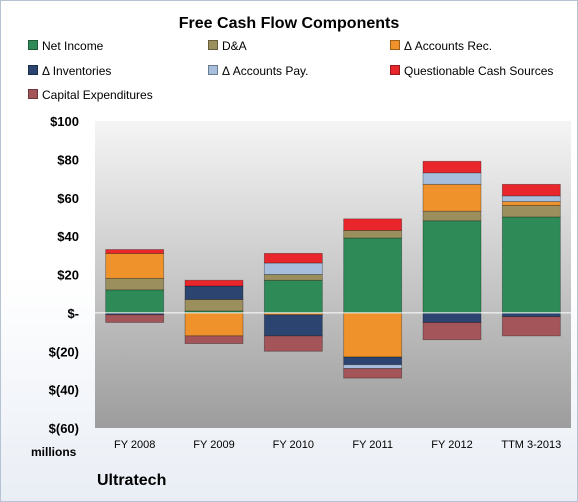 The width and height of the screenshot is (578, 502). What do you see at coordinates (214, 283) in the screenshot?
I see `bar-segment-questionable-cash-sources-fy-2009` at bounding box center [214, 283].